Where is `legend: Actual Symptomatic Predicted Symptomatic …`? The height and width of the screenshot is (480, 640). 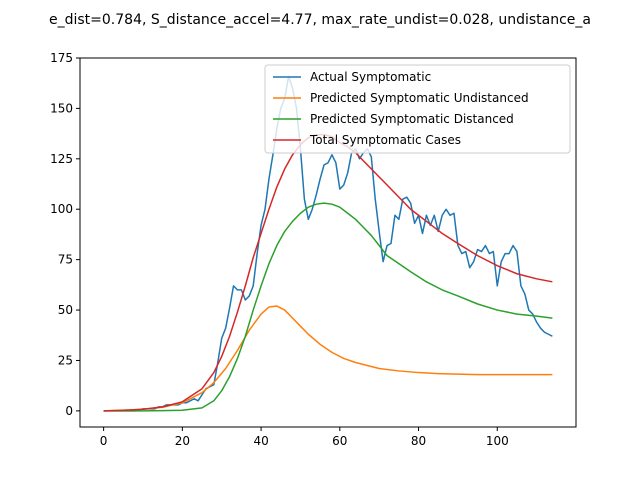 legend: Actual Symptomatic Predicted Symptomatic … is located at coordinates (417, 109).